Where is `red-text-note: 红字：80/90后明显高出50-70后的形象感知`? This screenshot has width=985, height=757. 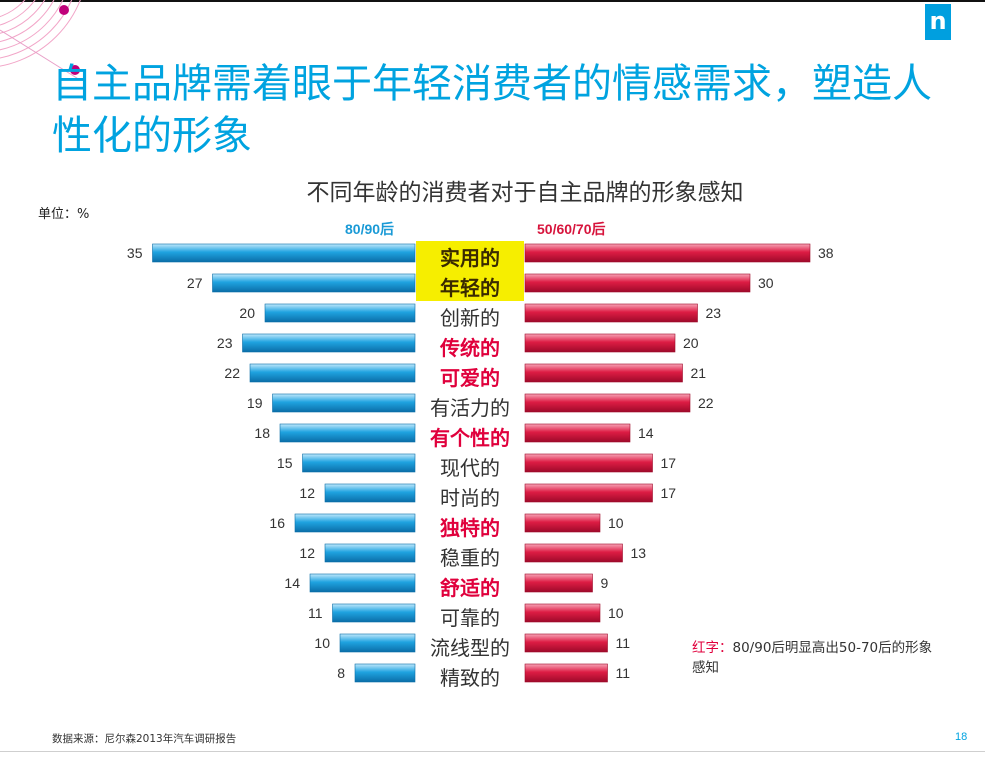 red-text-note: 红字：80/90后明显高出50-70后的形象感知 is located at coordinates (817, 658).